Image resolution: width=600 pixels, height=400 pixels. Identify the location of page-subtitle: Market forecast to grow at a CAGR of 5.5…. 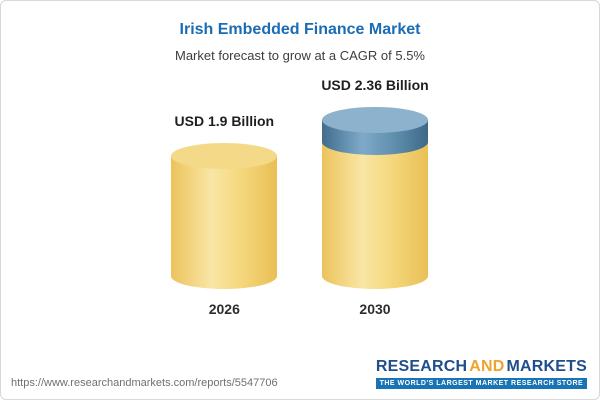
(300, 55).